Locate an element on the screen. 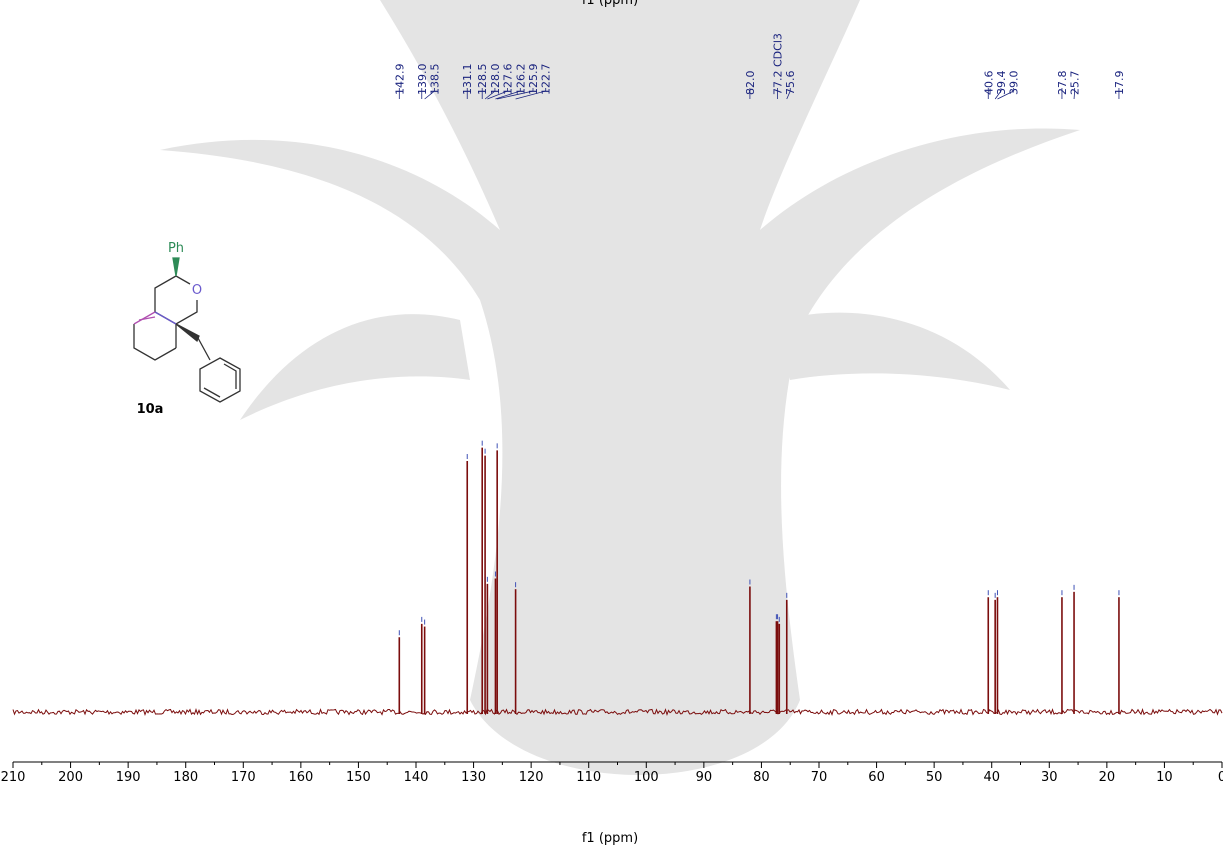 The height and width of the screenshot is (852, 1223). peak-label: 25.7 is located at coordinates (1075, 83).